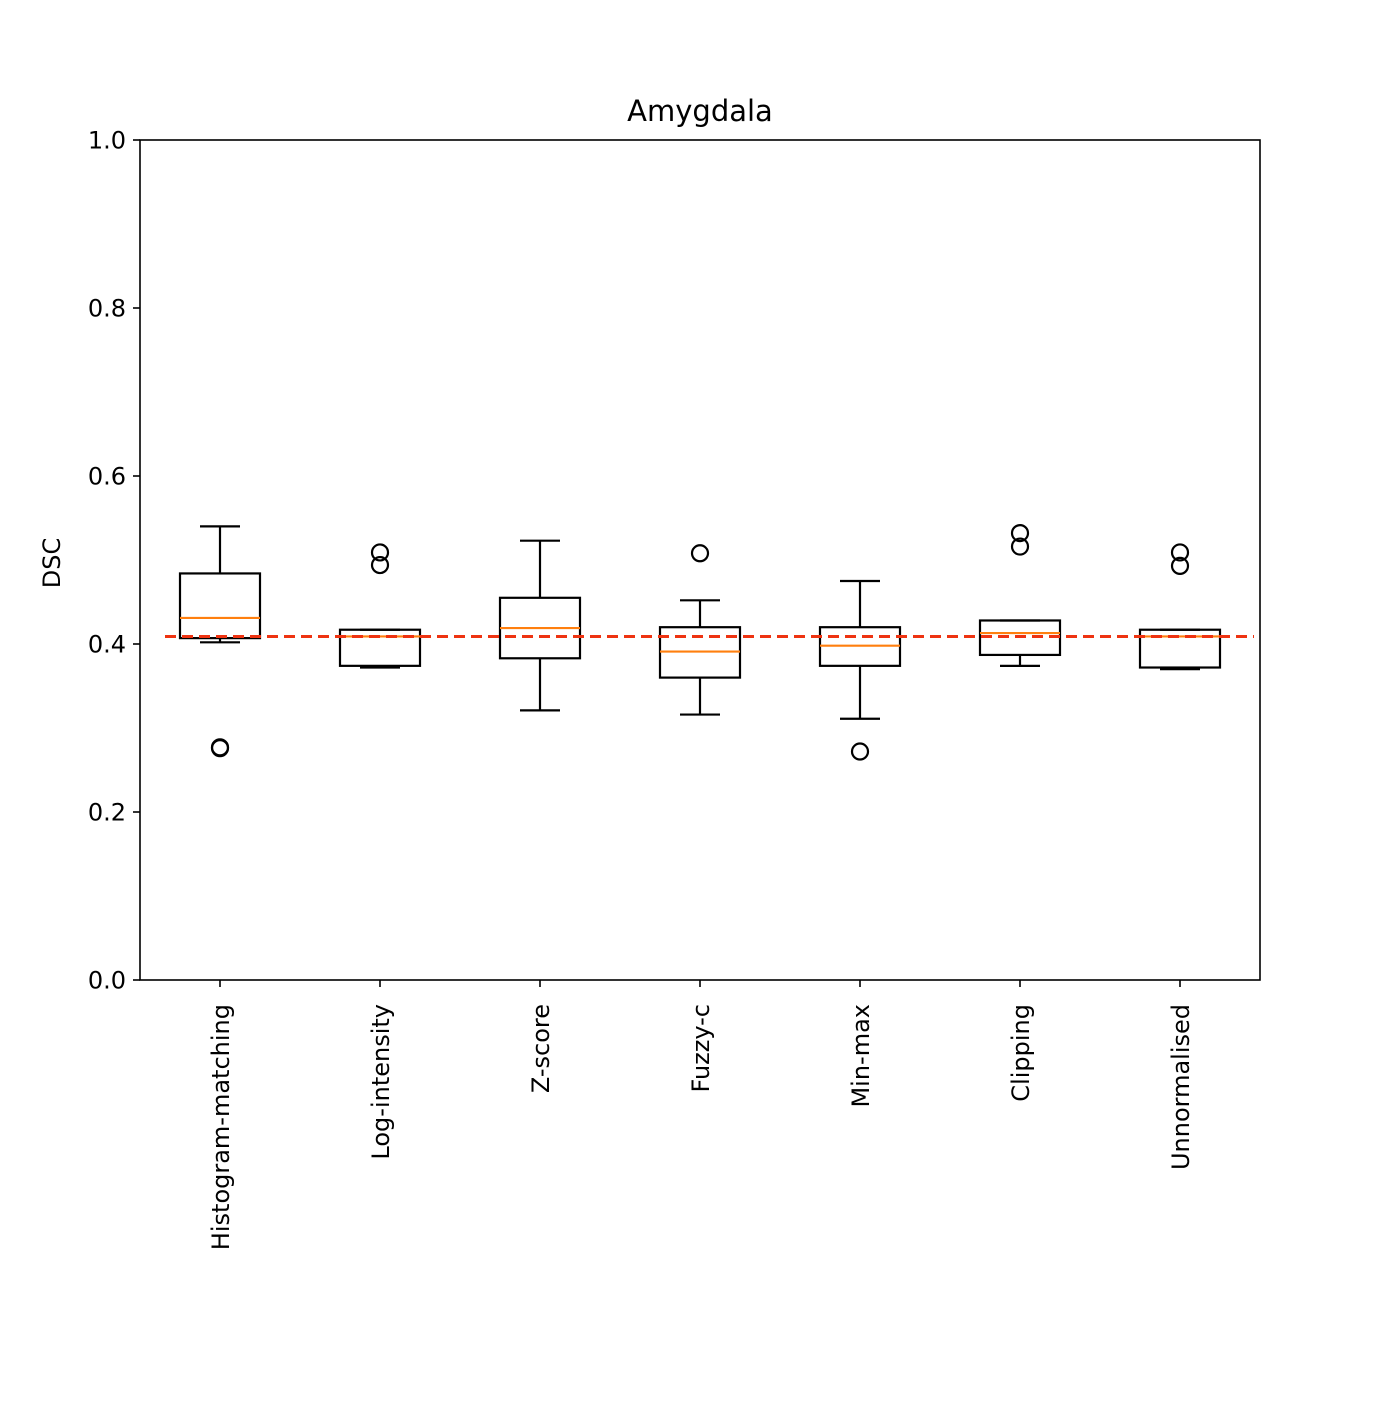 Image resolution: width=1400 pixels, height=1404 pixels. What do you see at coordinates (107, 981) in the screenshot?
I see `y-tick-label: 0.0` at bounding box center [107, 981].